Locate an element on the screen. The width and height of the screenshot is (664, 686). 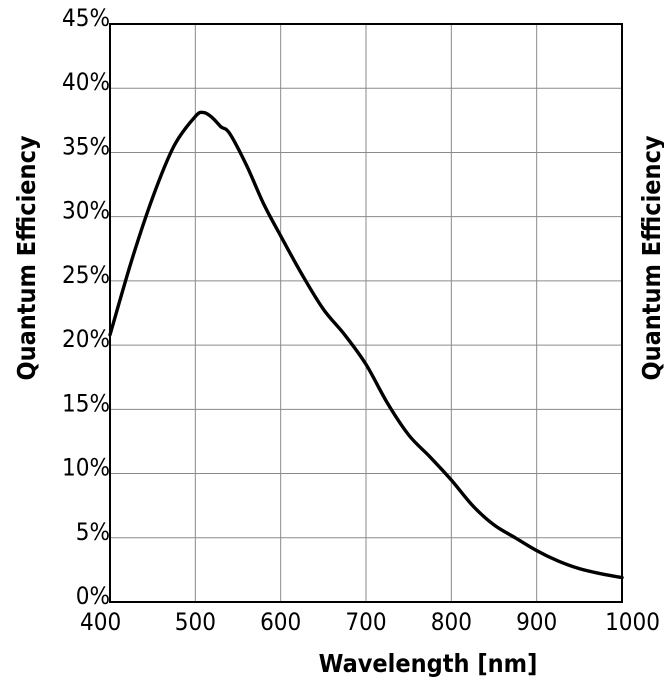
x-tick-label: 800 is located at coordinates (451, 622).